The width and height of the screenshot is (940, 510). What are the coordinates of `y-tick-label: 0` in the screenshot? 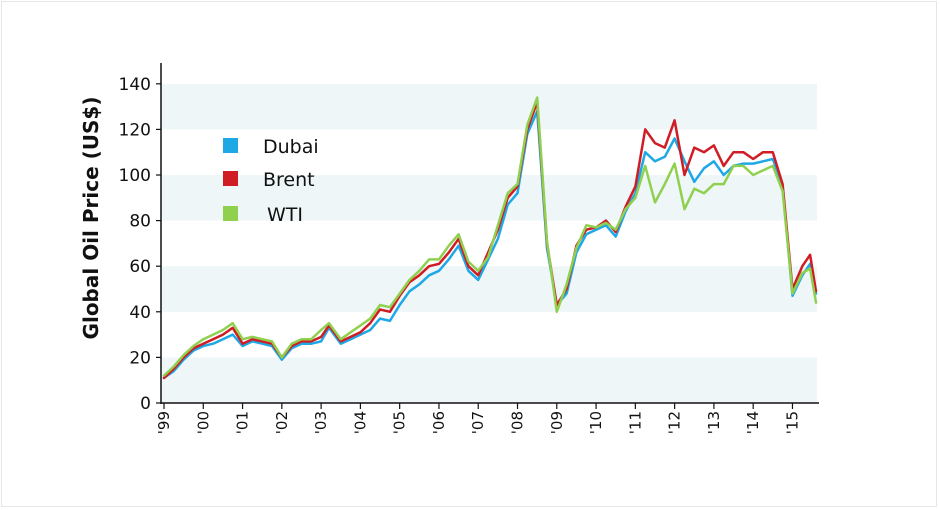 It's located at (145, 404).